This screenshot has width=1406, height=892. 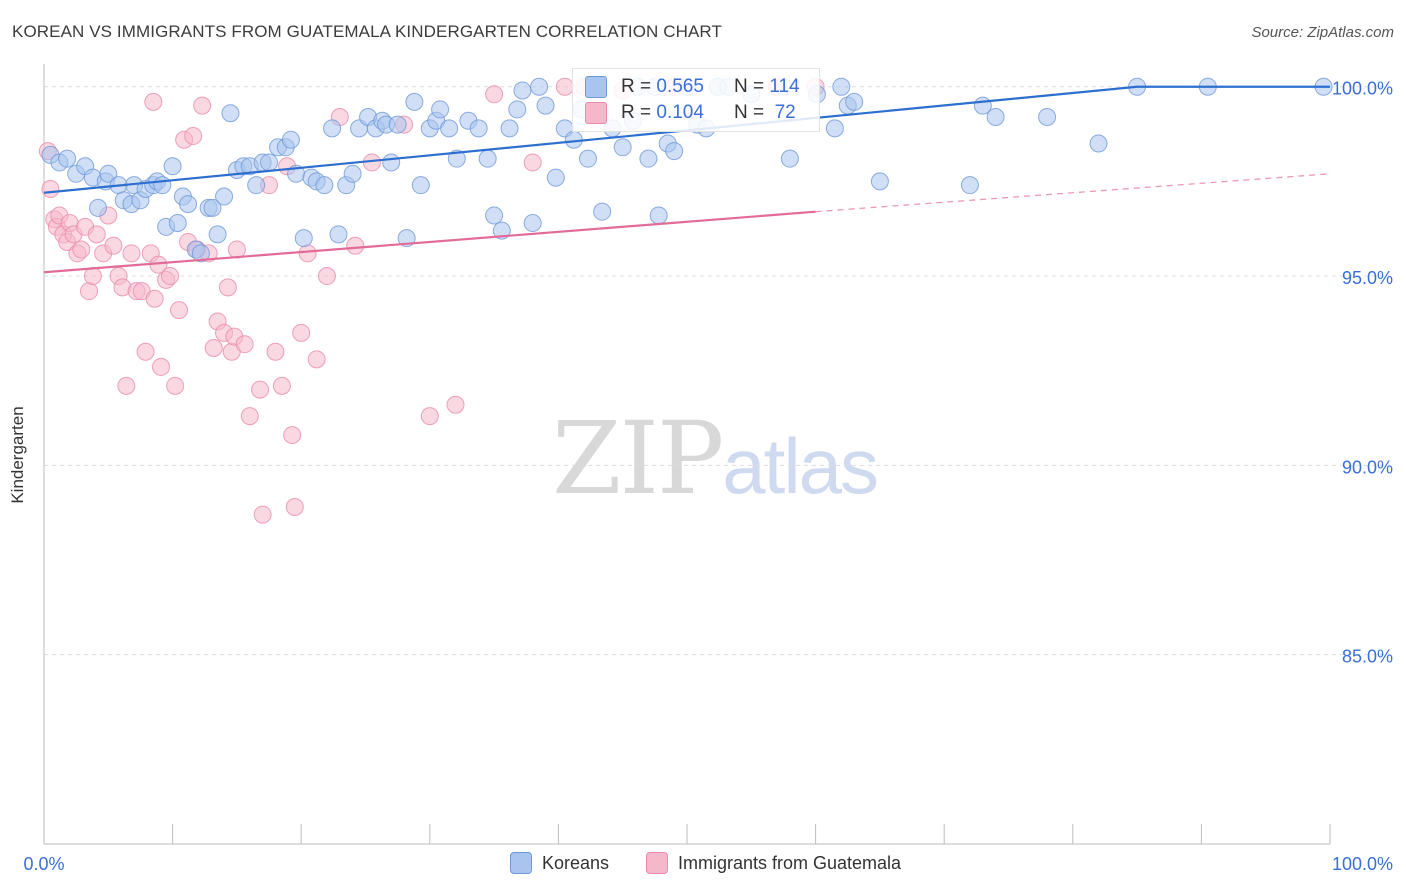 I want to click on series-legend: Koreans Immigrants from Guatemala, so click(x=703, y=865).